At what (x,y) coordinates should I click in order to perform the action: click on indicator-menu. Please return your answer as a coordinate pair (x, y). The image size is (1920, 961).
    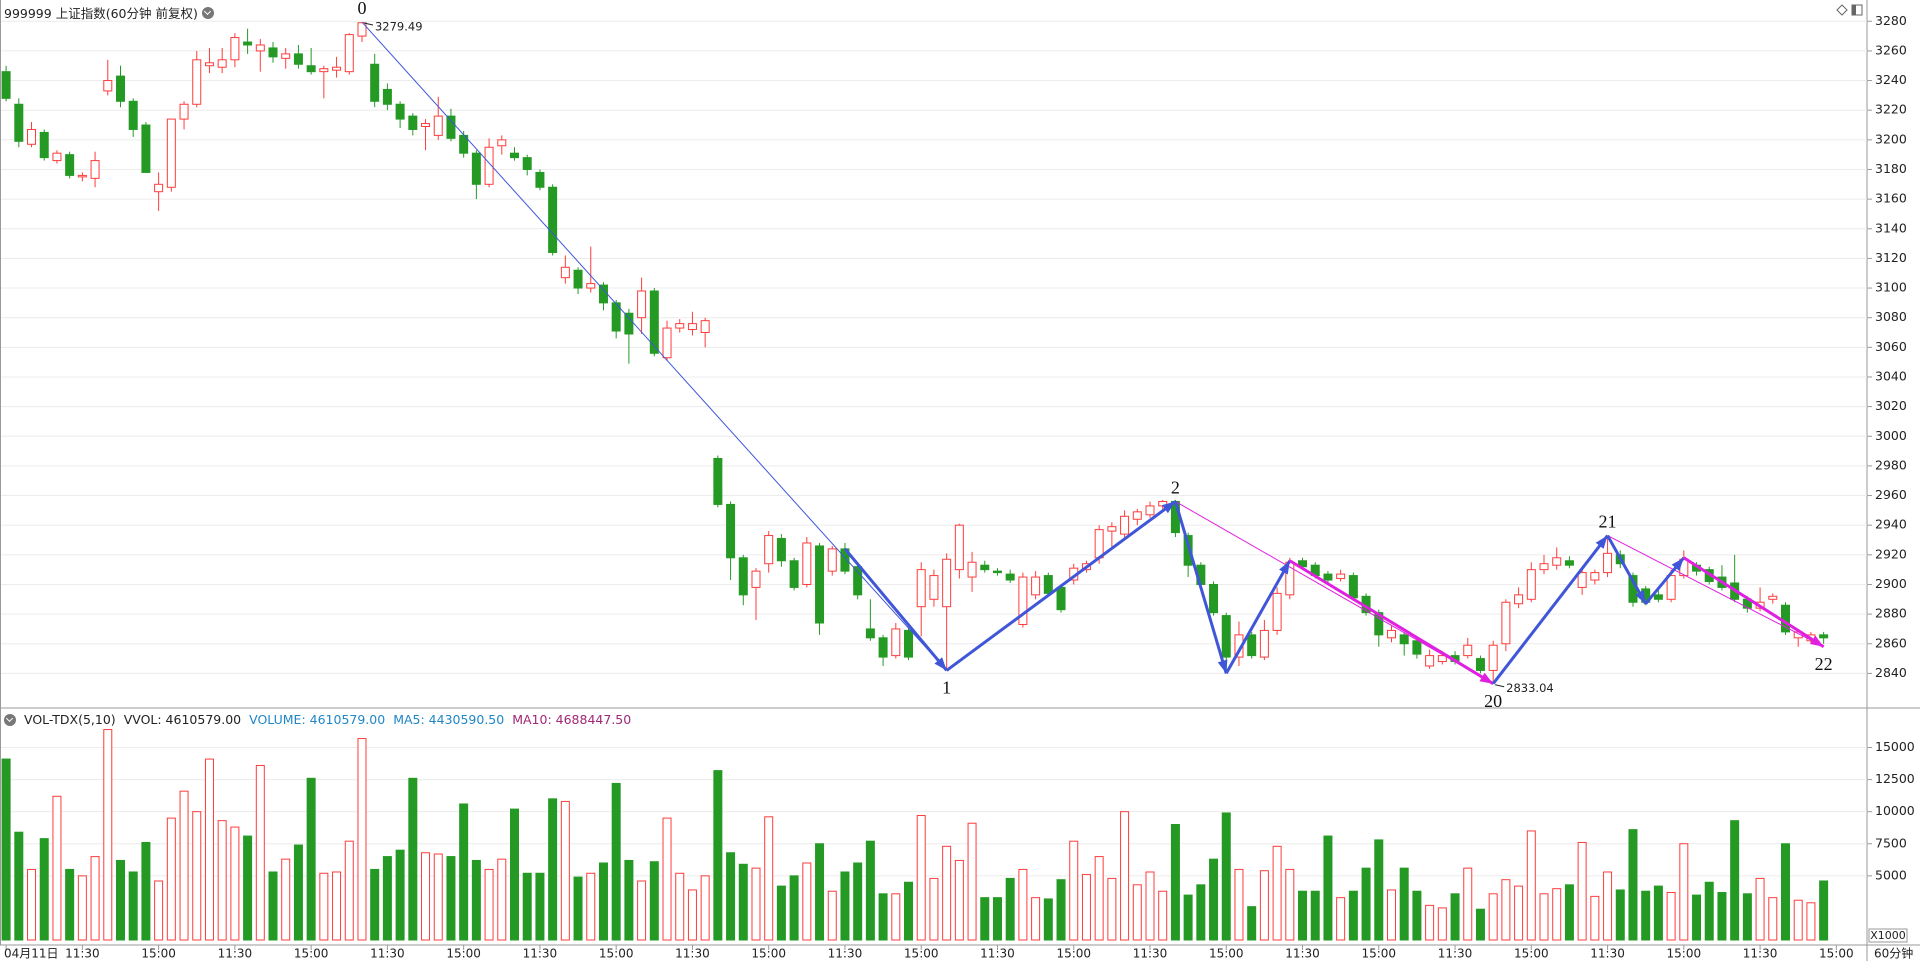
    Looking at the image, I should click on (10, 719).